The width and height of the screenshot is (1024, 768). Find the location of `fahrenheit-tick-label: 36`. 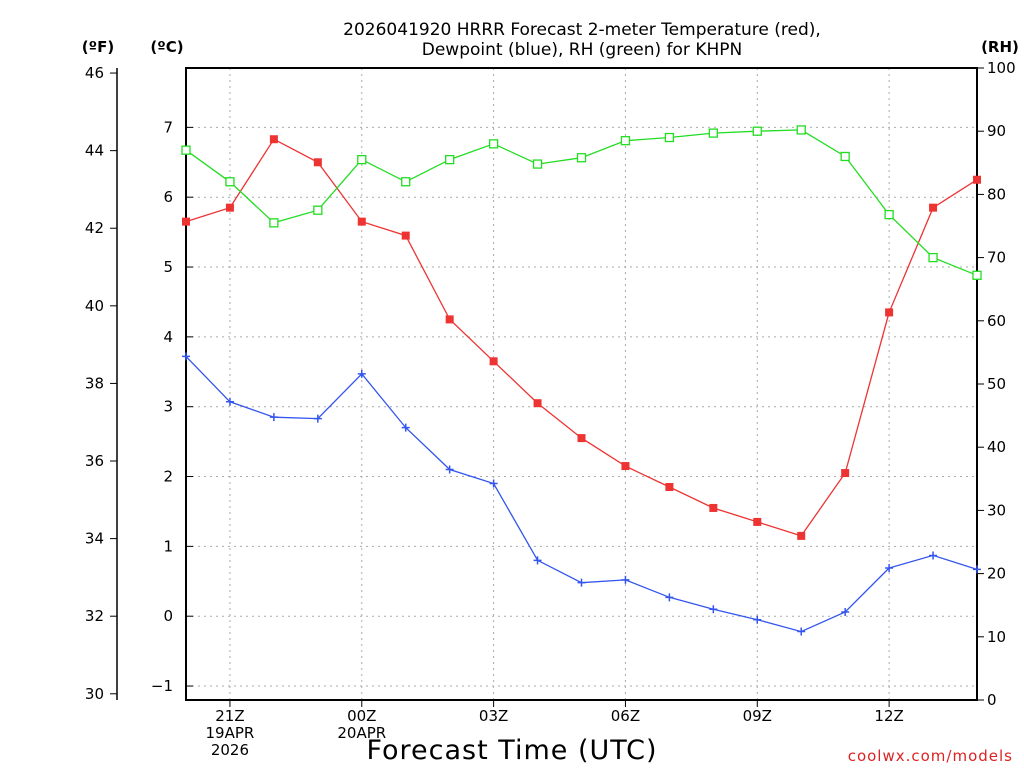

fahrenheit-tick-label: 36 is located at coordinates (94, 461).